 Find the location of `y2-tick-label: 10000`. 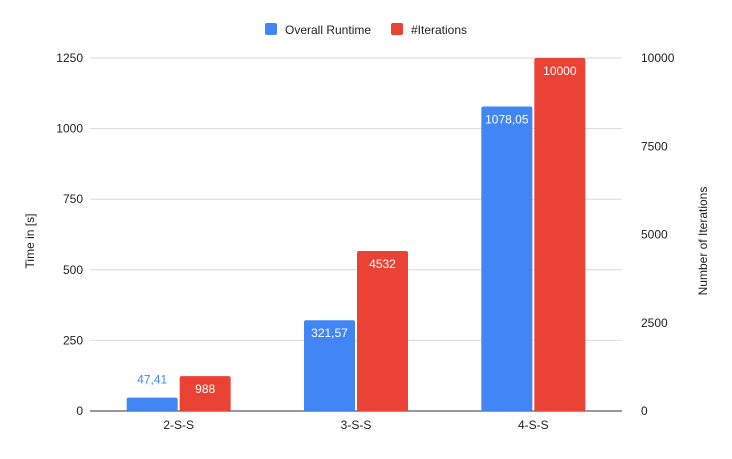

y2-tick-label: 10000 is located at coordinates (658, 58).